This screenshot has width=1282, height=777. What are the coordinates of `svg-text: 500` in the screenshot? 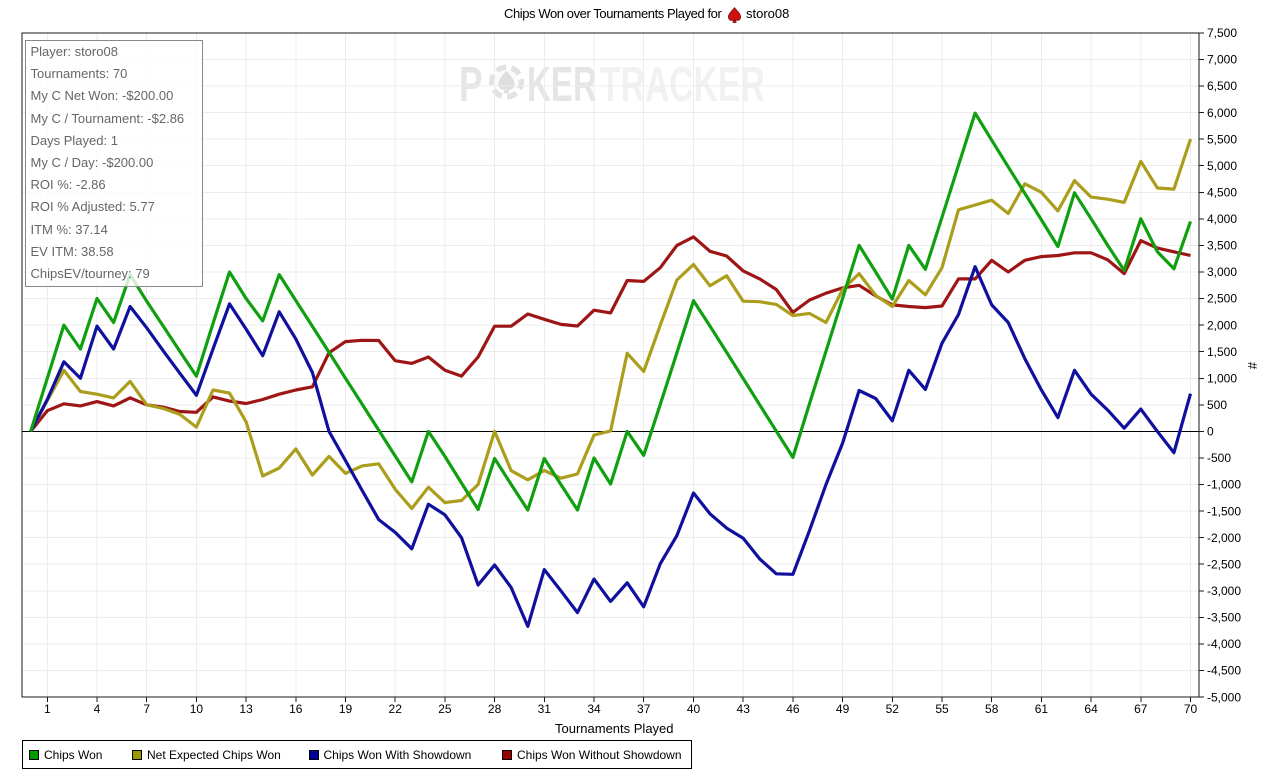 It's located at (1217, 405).